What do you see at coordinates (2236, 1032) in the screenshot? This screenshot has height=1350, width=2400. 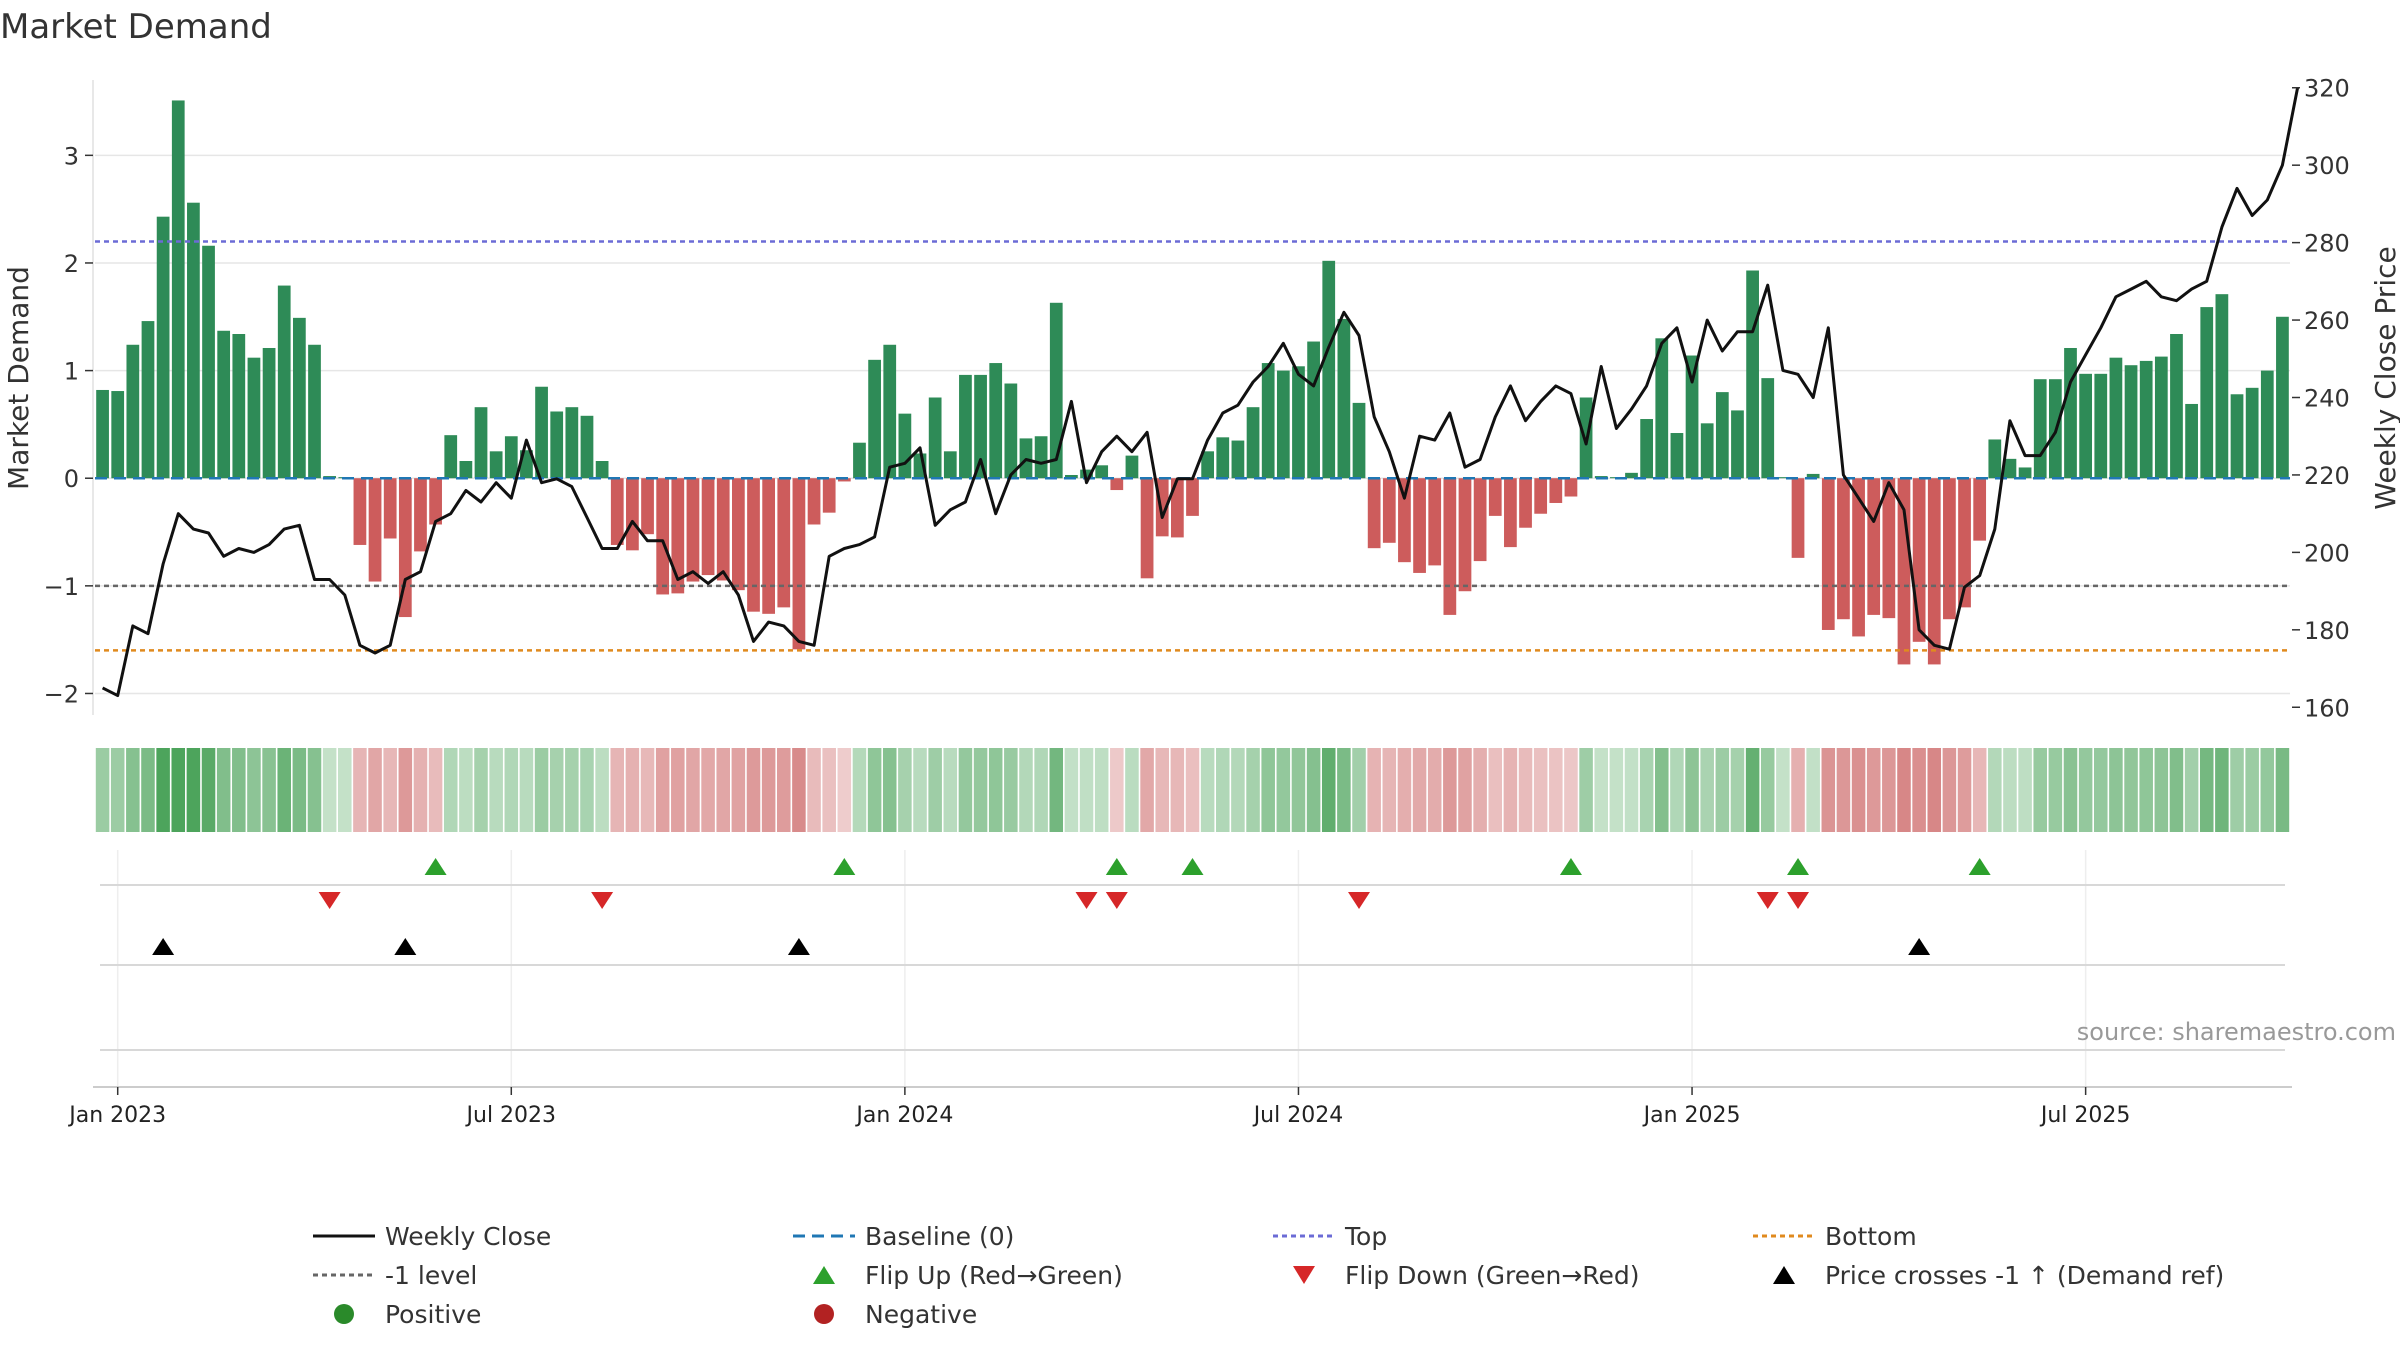 I see `source-credit: source: sharemaestro.com` at bounding box center [2236, 1032].